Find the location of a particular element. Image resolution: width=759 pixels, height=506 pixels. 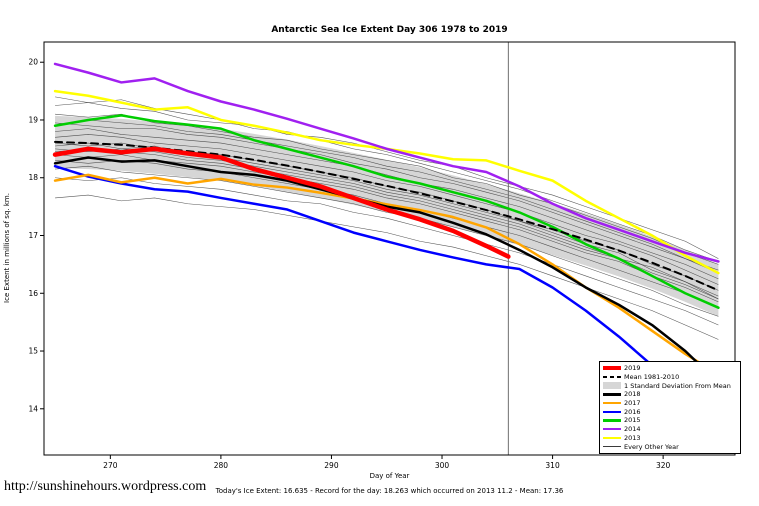

x-tick-label: 280 is located at coordinates (221, 465).